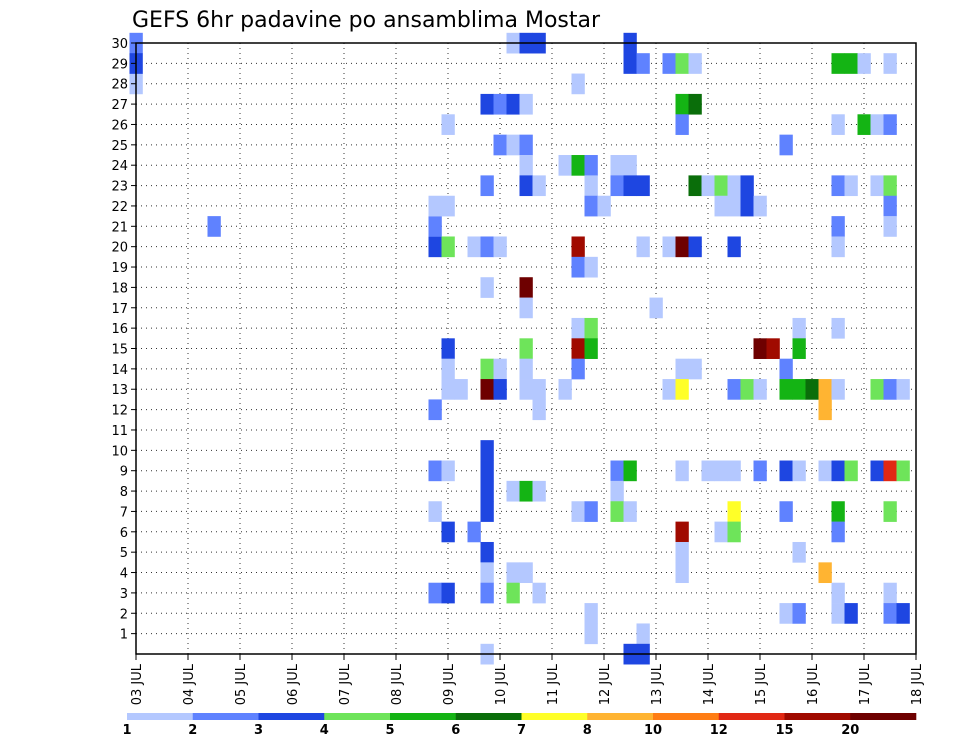  I want to click on x-tick-label: 11 JUL, so click(553, 684).